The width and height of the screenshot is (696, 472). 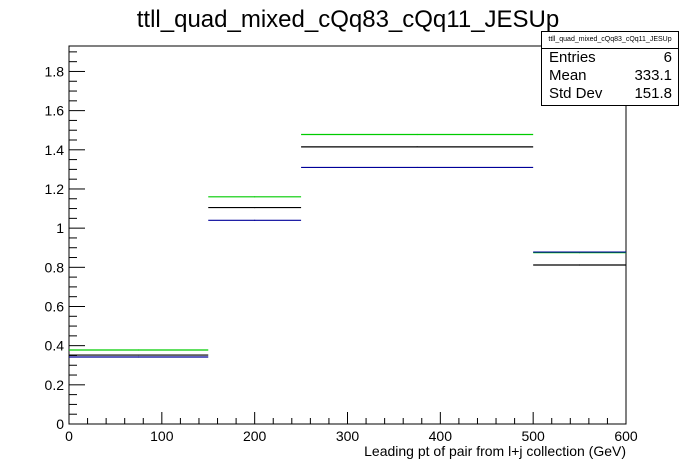 I want to click on x-tick-label: 500, so click(x=533, y=436).